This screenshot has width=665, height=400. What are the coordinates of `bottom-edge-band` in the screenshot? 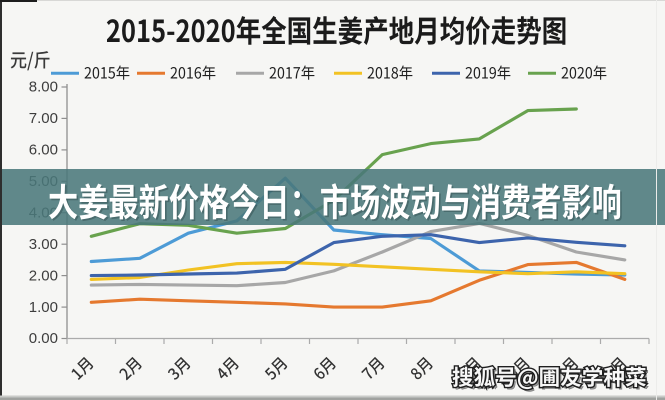 It's located at (332, 398).